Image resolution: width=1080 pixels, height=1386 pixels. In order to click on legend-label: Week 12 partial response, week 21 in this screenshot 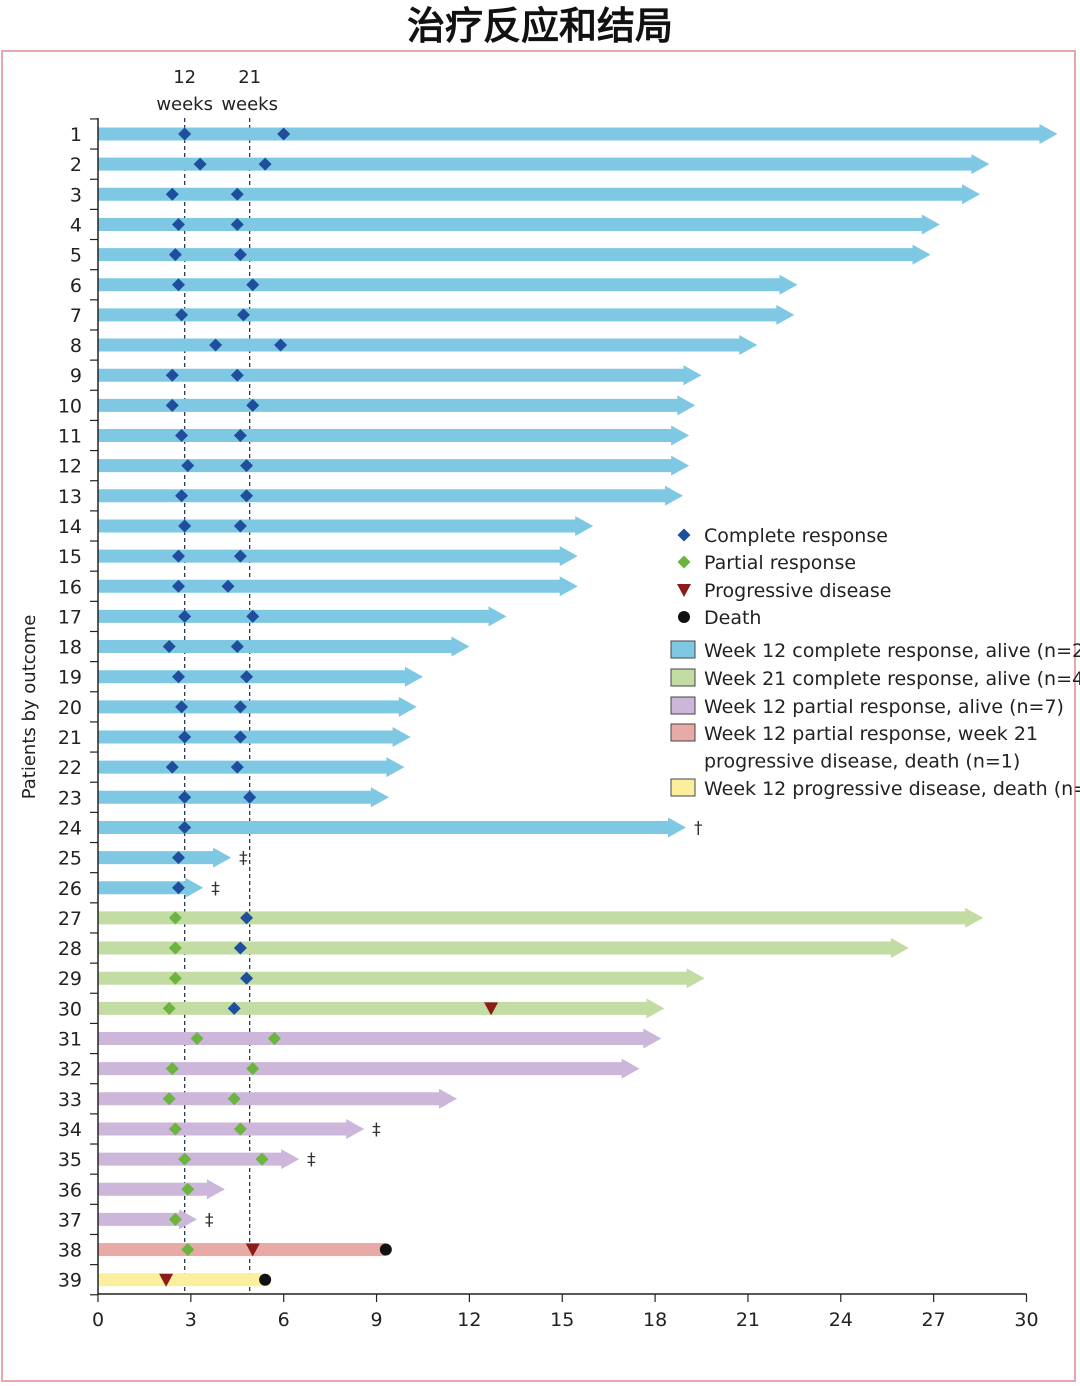, I will do `click(871, 734)`.